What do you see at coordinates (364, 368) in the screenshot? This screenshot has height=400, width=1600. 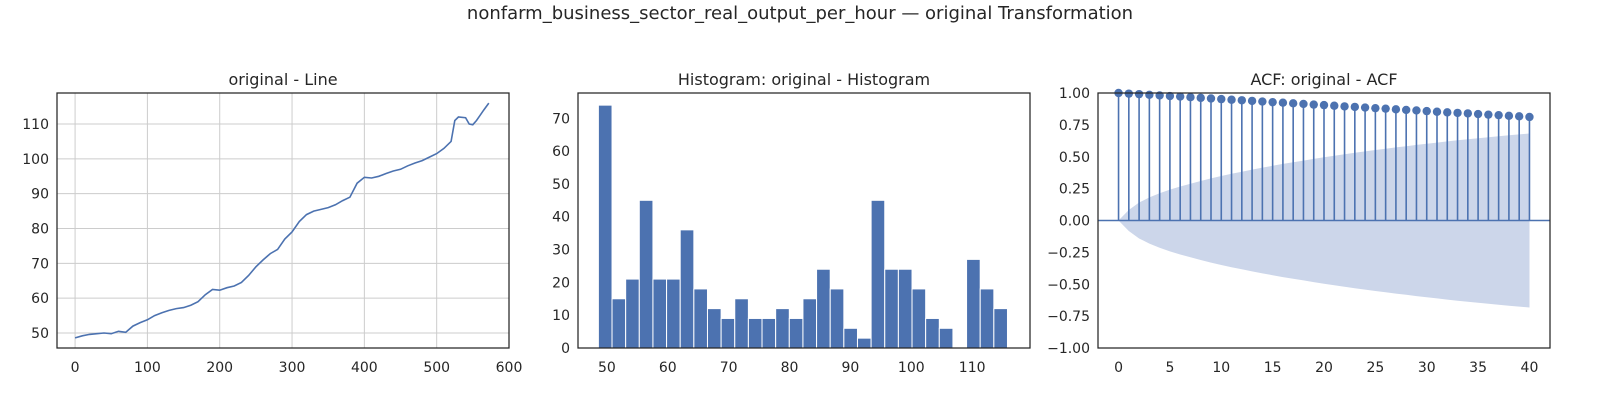 I see `x-tick-label: 400` at bounding box center [364, 368].